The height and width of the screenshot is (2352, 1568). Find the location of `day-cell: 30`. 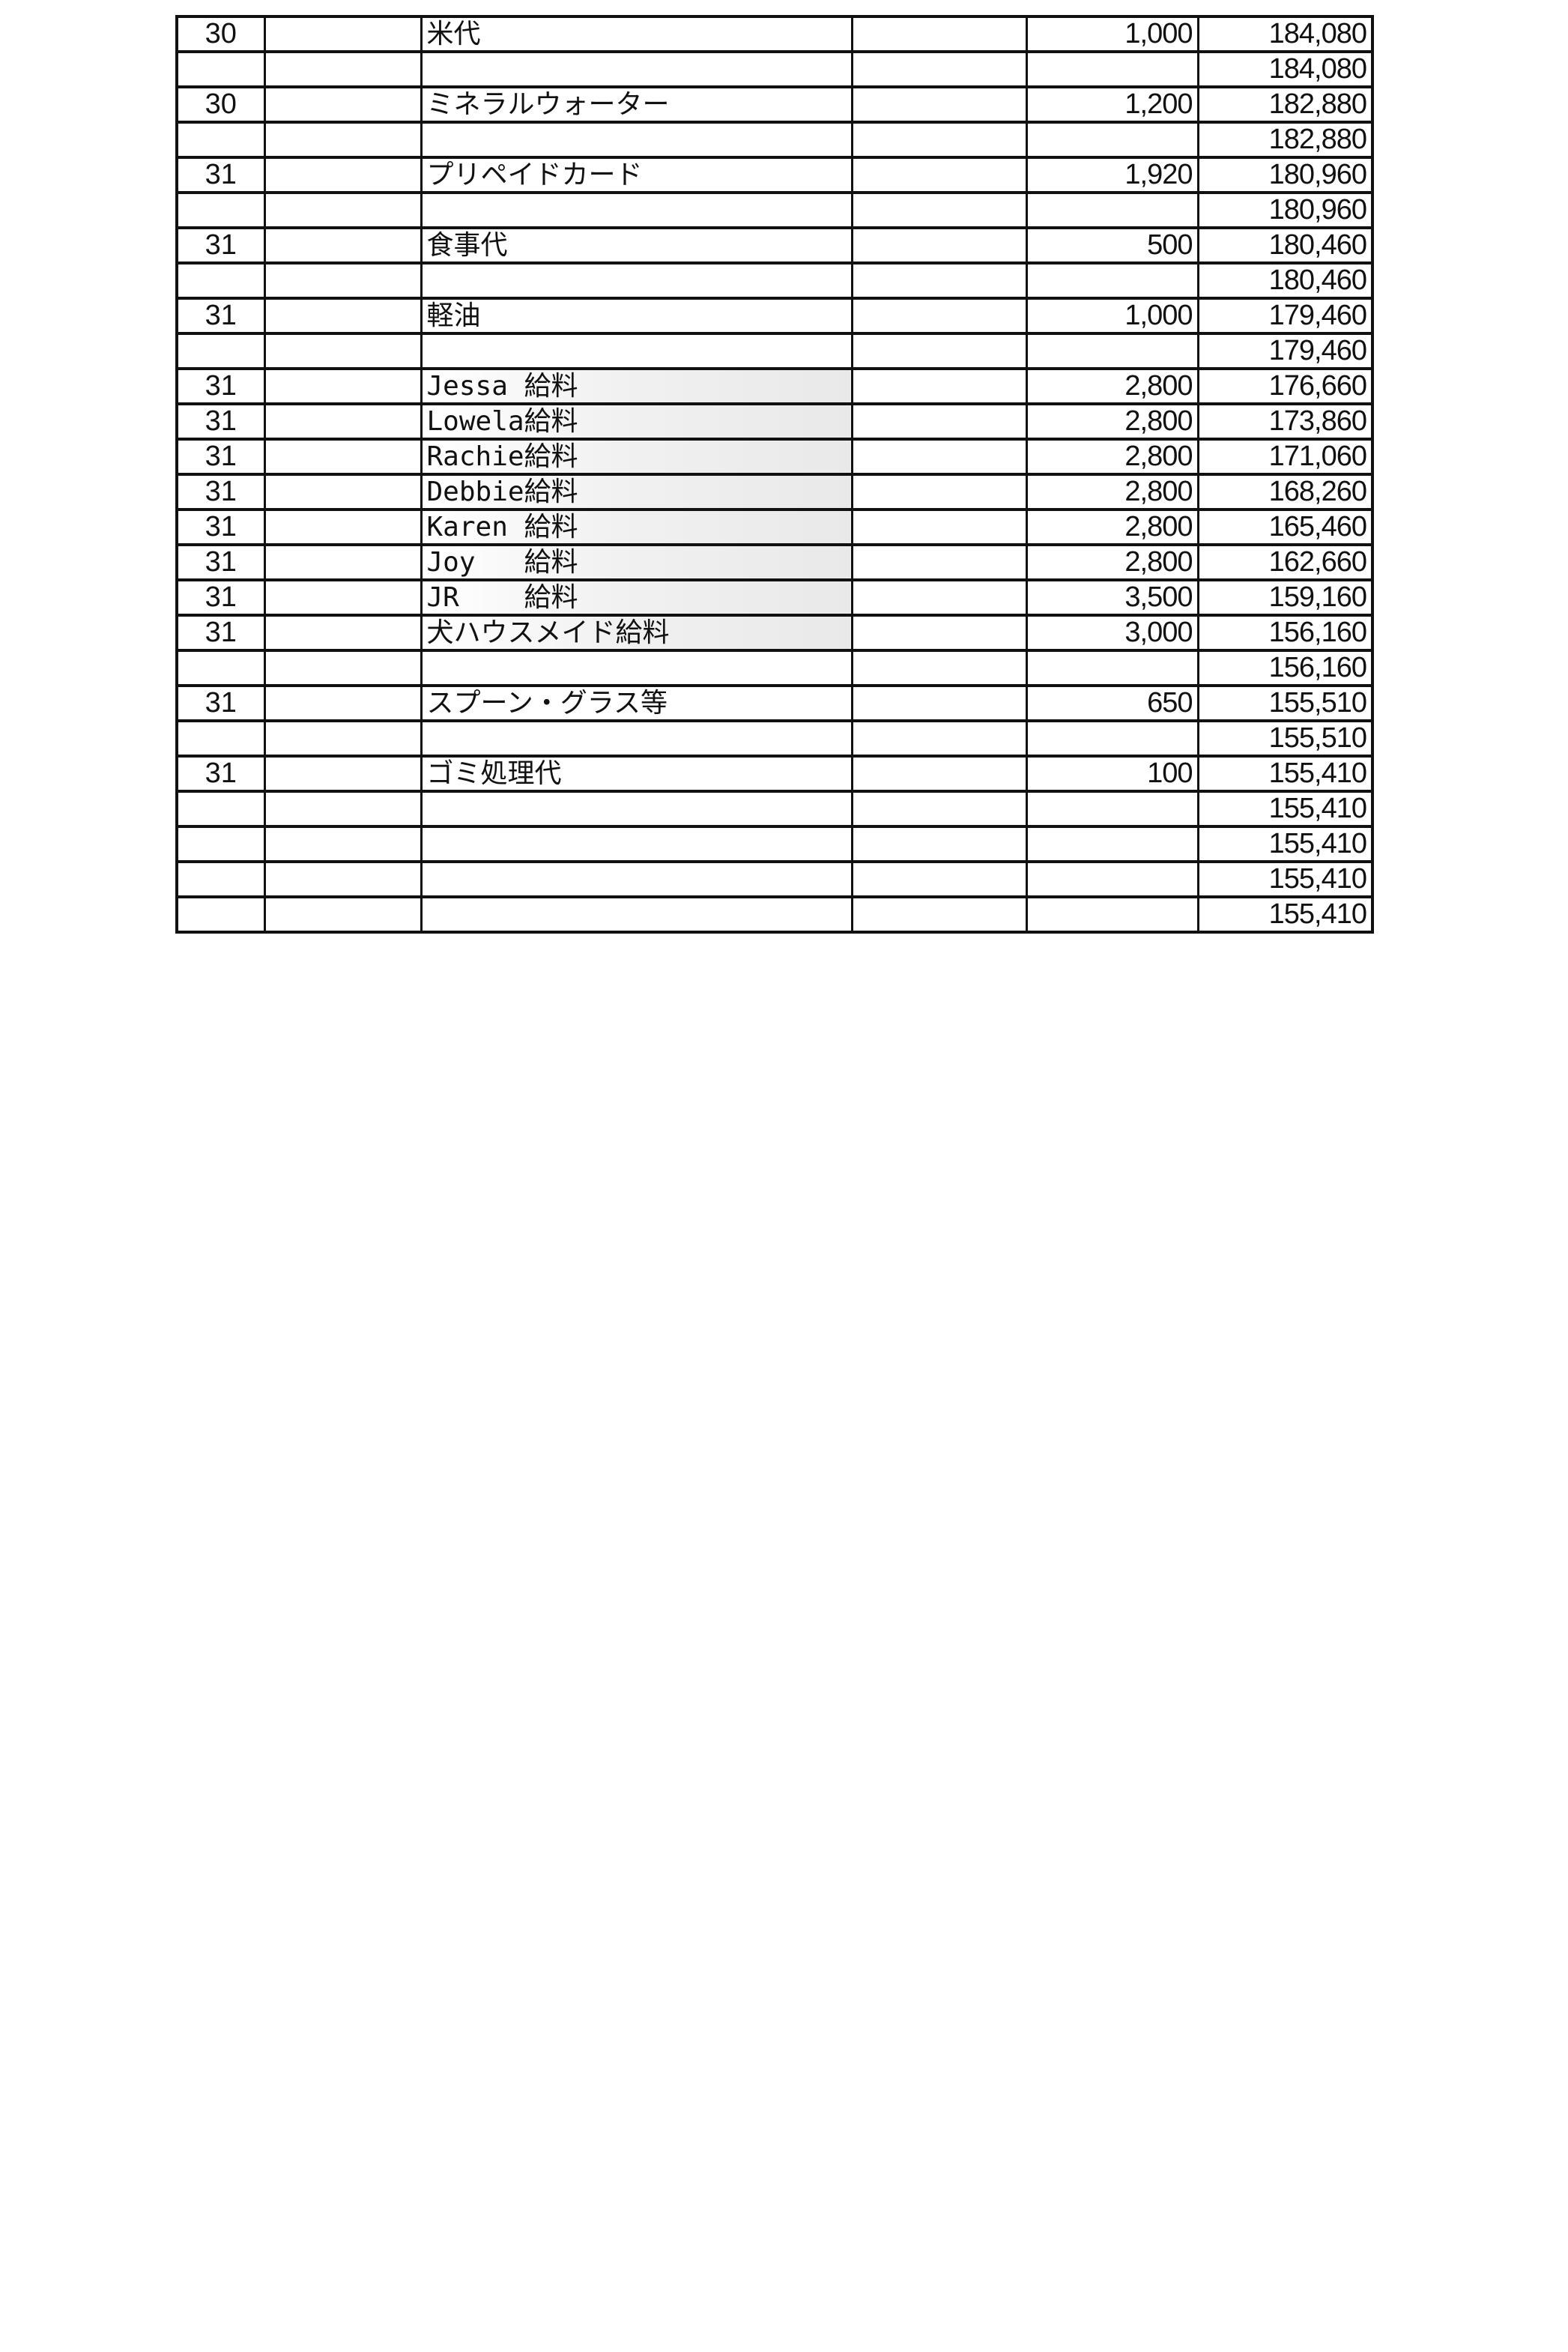

day-cell: 30 is located at coordinates (220, 104).